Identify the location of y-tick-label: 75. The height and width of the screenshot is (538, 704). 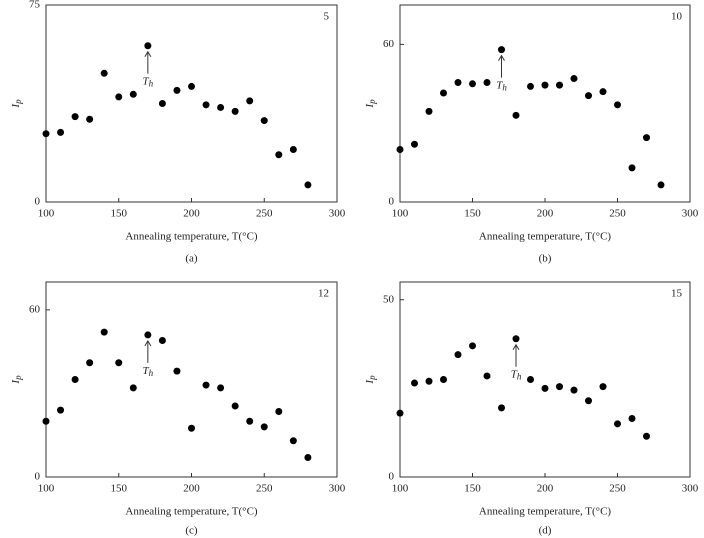
(35, 5).